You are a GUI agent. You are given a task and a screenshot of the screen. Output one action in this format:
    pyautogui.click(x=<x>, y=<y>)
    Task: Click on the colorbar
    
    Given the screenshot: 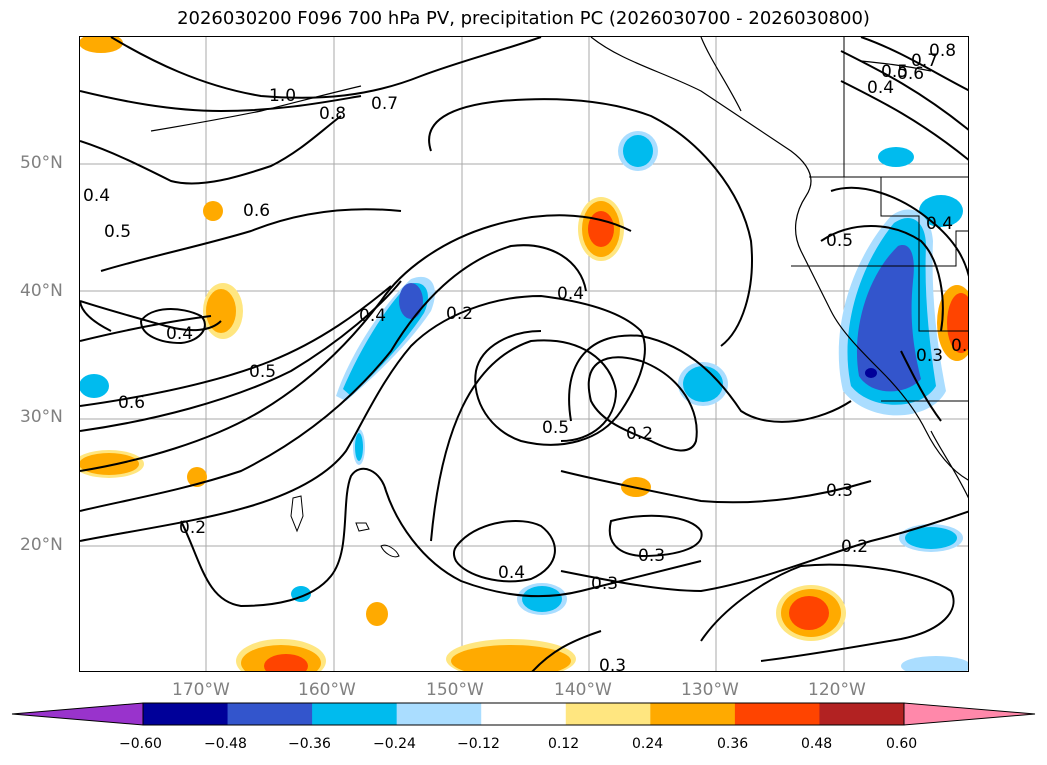 What is the action you would take?
    pyautogui.click(x=523, y=714)
    